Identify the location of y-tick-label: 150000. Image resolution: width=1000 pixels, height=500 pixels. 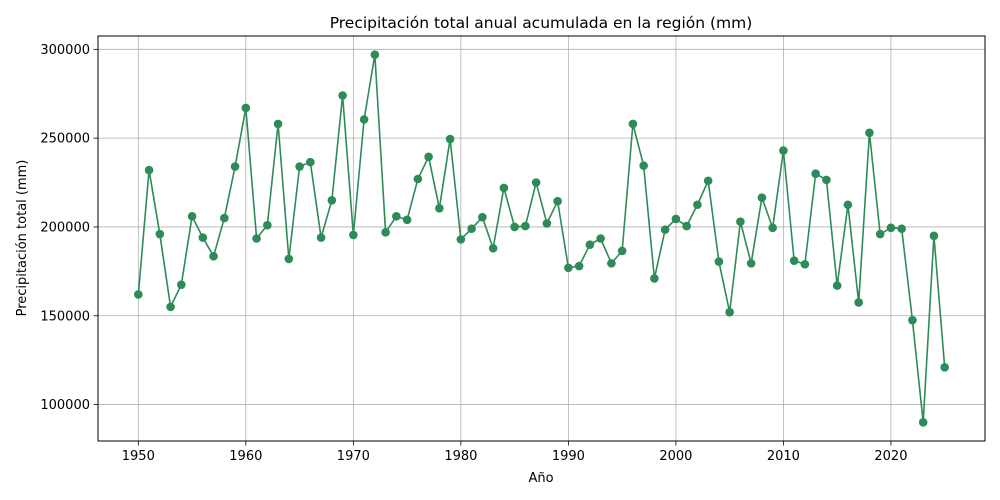
(65, 316).